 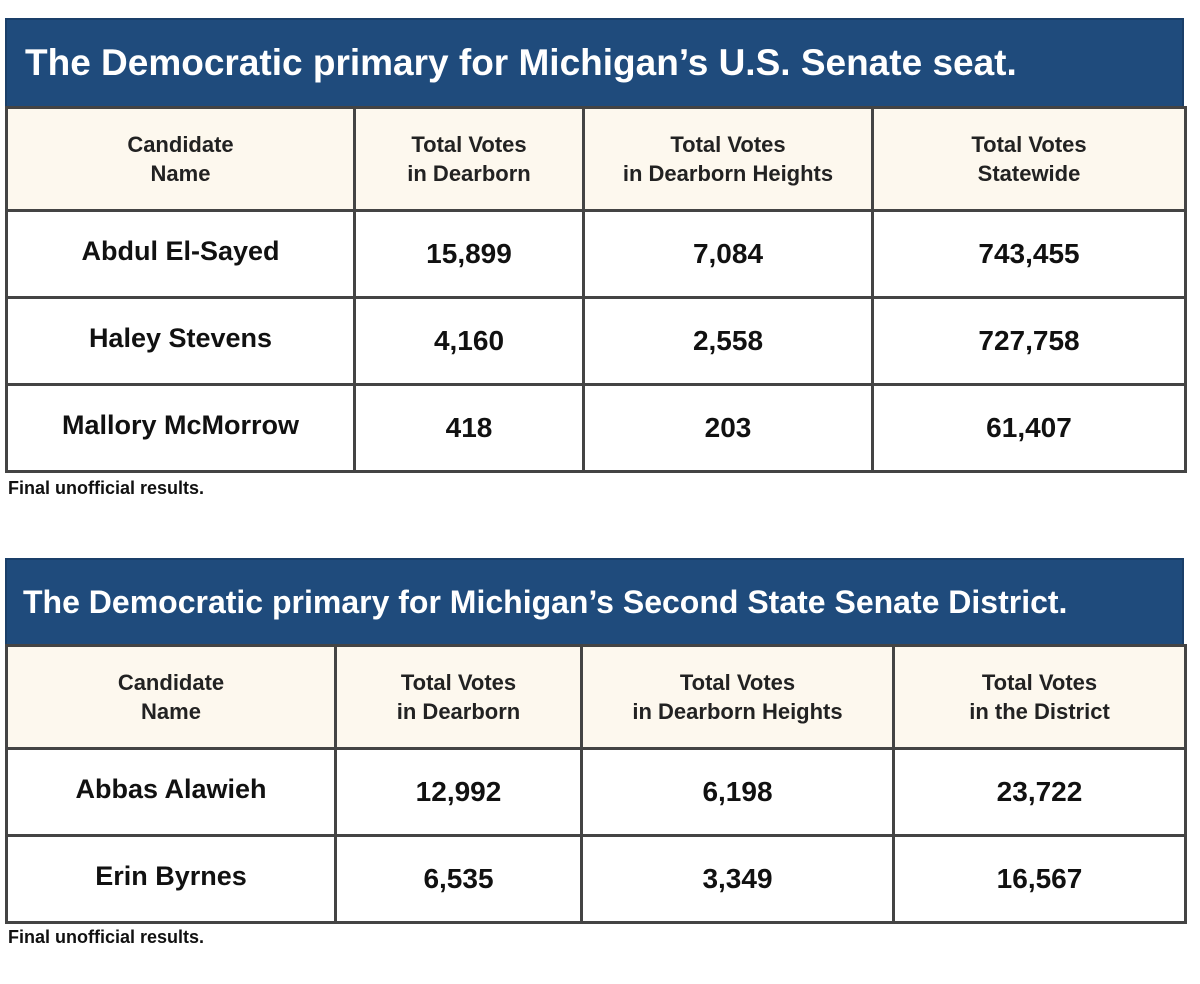 What do you see at coordinates (728, 254) in the screenshot?
I see `votes-dearborn-heights: 7,084` at bounding box center [728, 254].